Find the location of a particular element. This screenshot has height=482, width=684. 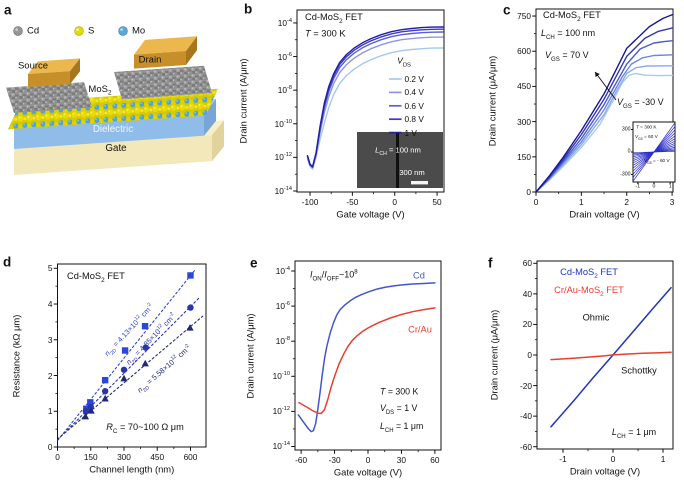

series-VGS 70 V is located at coordinates (604, 102).